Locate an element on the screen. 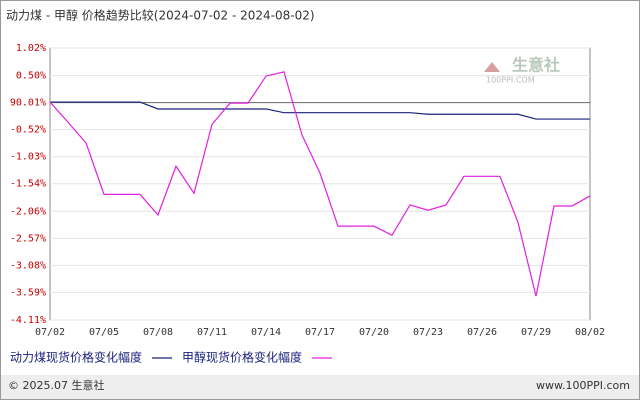 This screenshot has height=400, width=640. x-tick-label: 07/29 is located at coordinates (536, 332).